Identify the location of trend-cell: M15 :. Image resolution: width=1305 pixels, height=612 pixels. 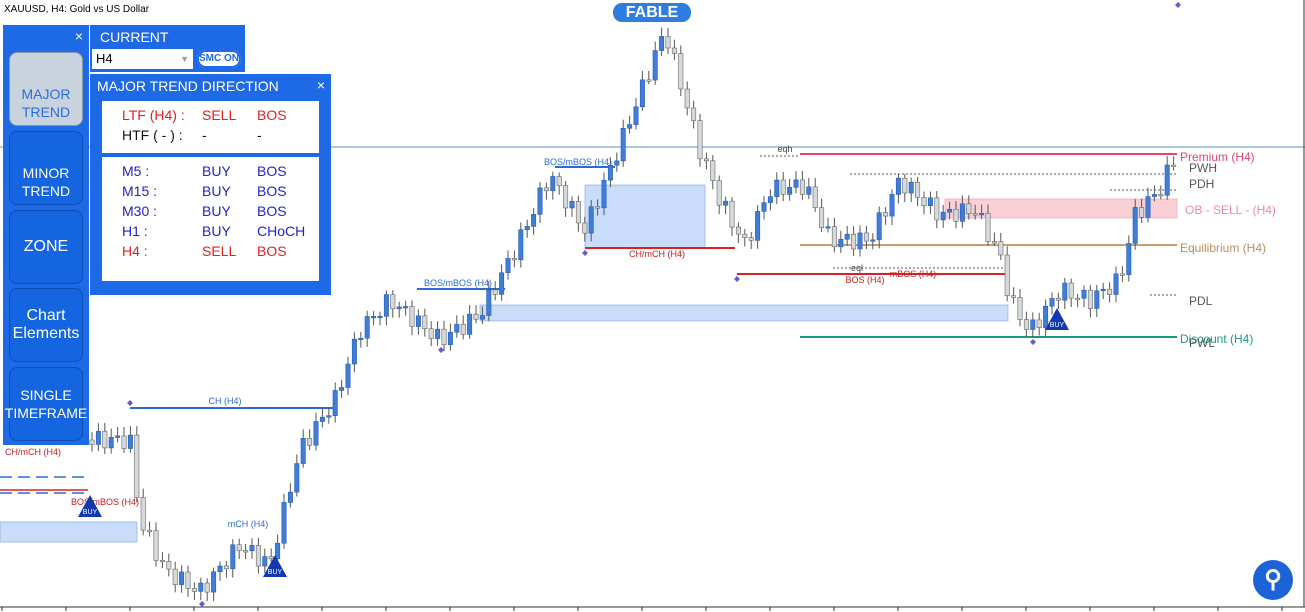
(140, 191).